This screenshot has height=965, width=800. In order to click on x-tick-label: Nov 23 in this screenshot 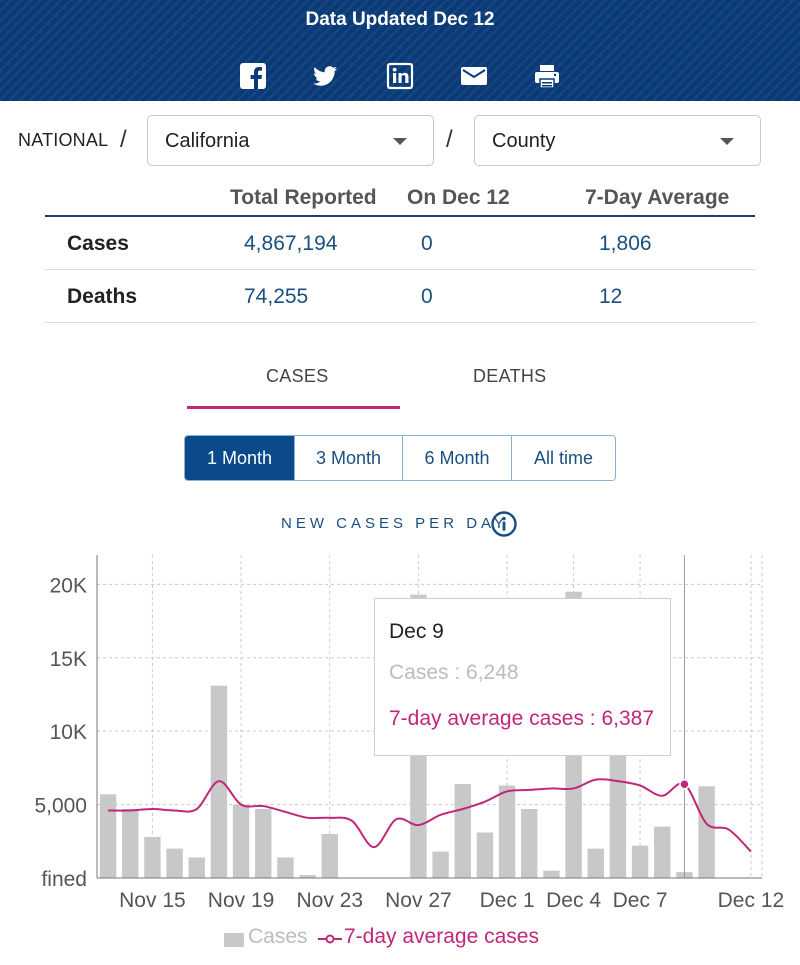, I will do `click(329, 900)`.